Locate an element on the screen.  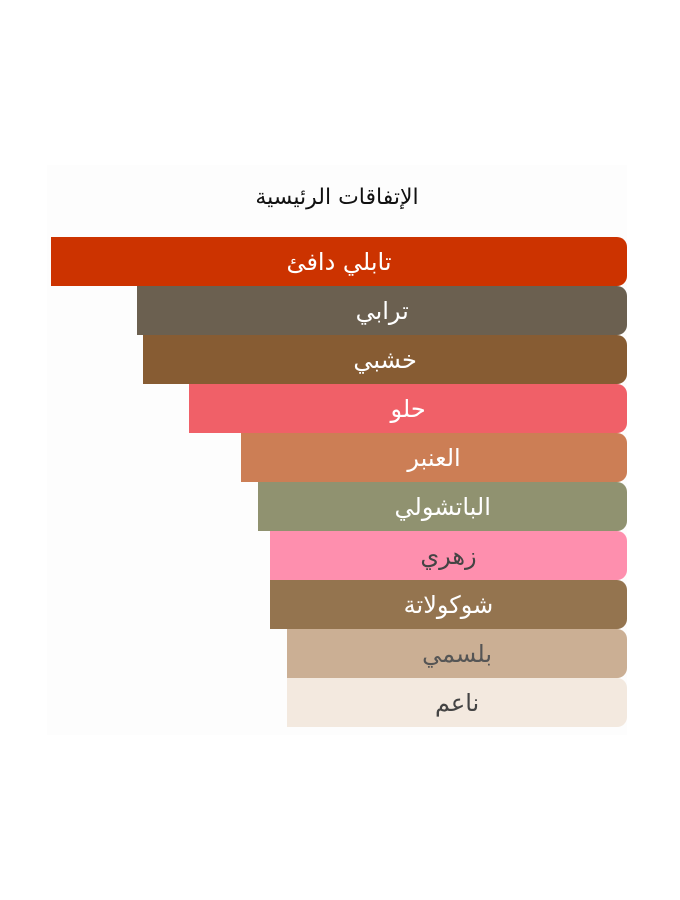
accord-label: زهري is located at coordinates (448, 555).